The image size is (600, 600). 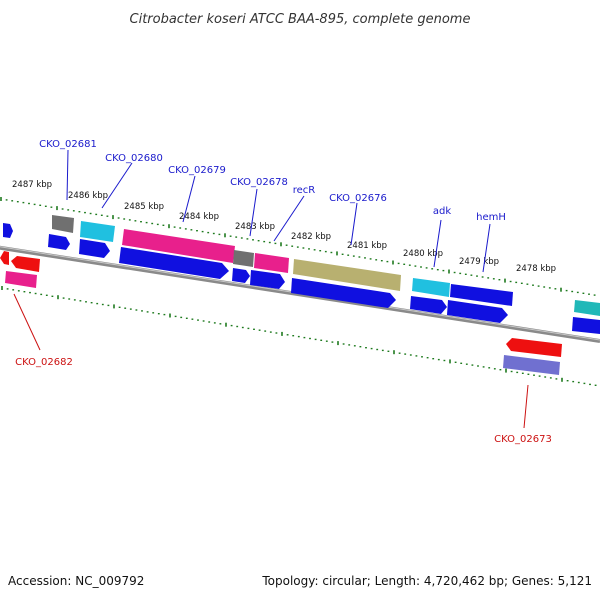 What do you see at coordinates (68, 144) in the screenshot?
I see `gene-label-cko-02681: CKO_02681` at bounding box center [68, 144].